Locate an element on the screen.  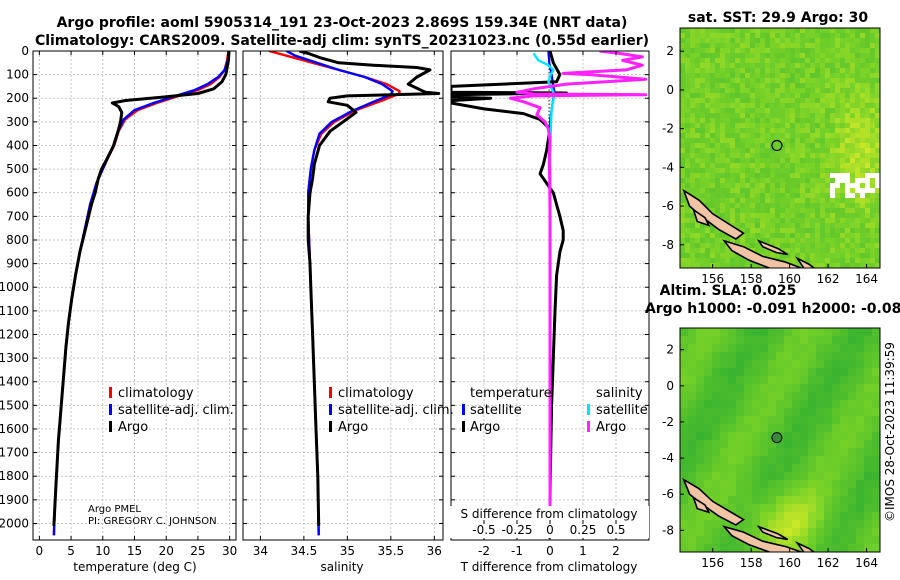
x-tick-label: 10 is located at coordinates (102, 551).